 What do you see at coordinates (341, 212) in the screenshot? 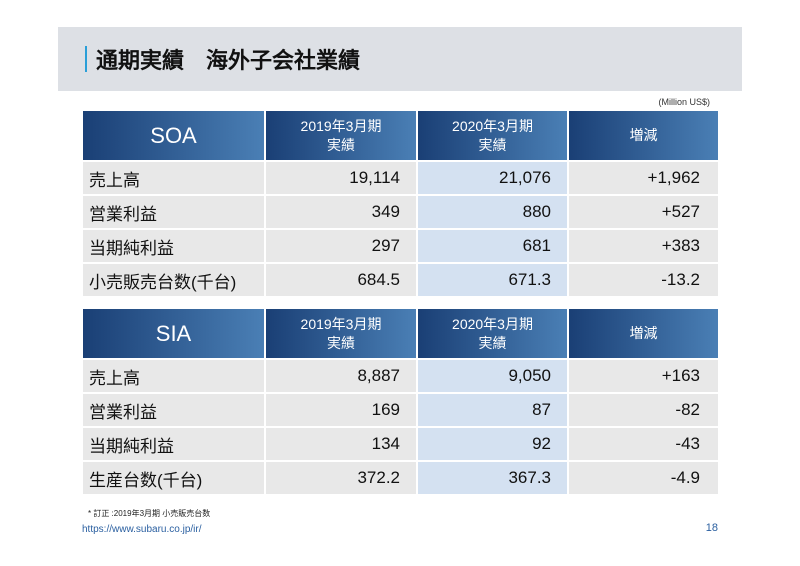
I see `value-2019: 349` at bounding box center [341, 212].